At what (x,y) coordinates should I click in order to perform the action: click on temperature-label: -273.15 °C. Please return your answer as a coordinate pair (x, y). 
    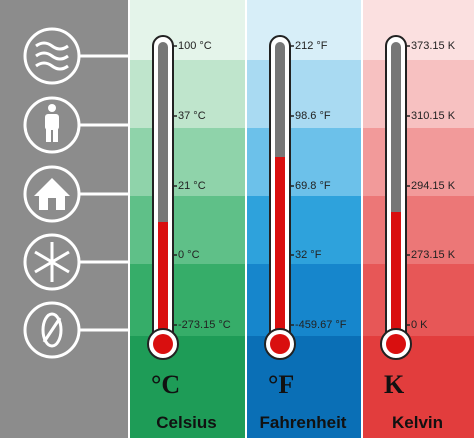
    Looking at the image, I should click on (204, 325).